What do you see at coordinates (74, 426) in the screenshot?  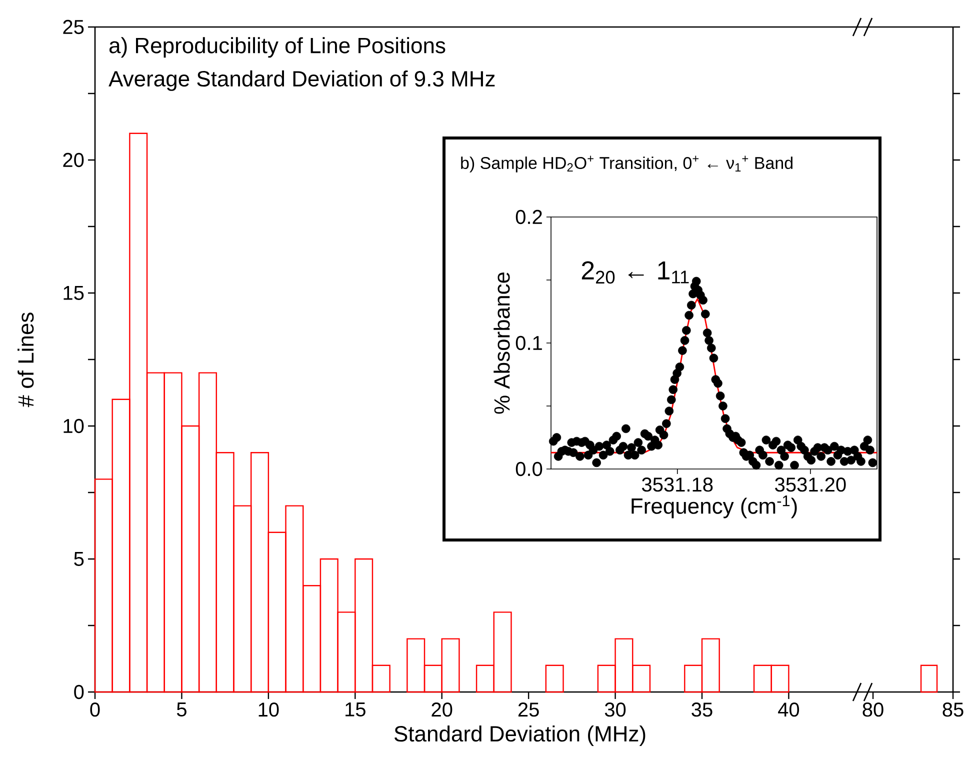 I see `y-tick-label: 10` at bounding box center [74, 426].